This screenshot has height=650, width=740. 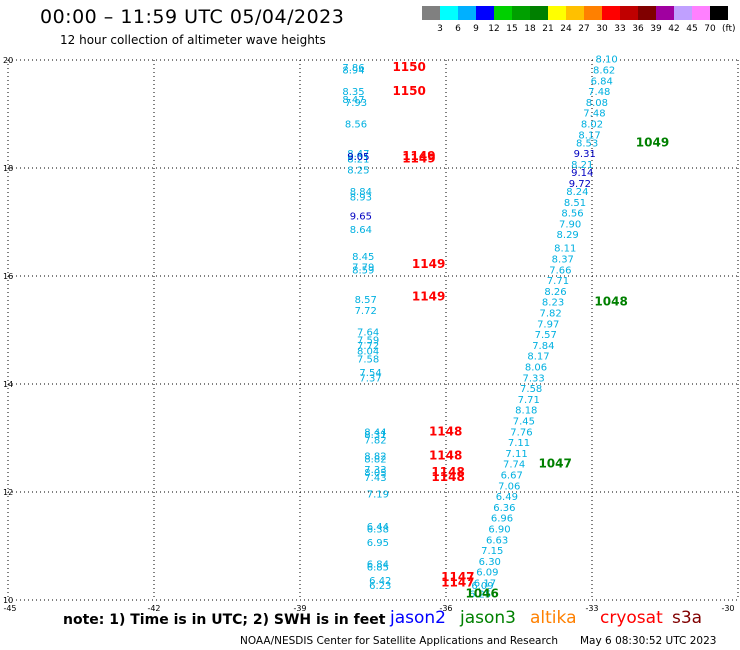 What do you see at coordinates (440, 29) in the screenshot?
I see `legend-label: 3` at bounding box center [440, 29].